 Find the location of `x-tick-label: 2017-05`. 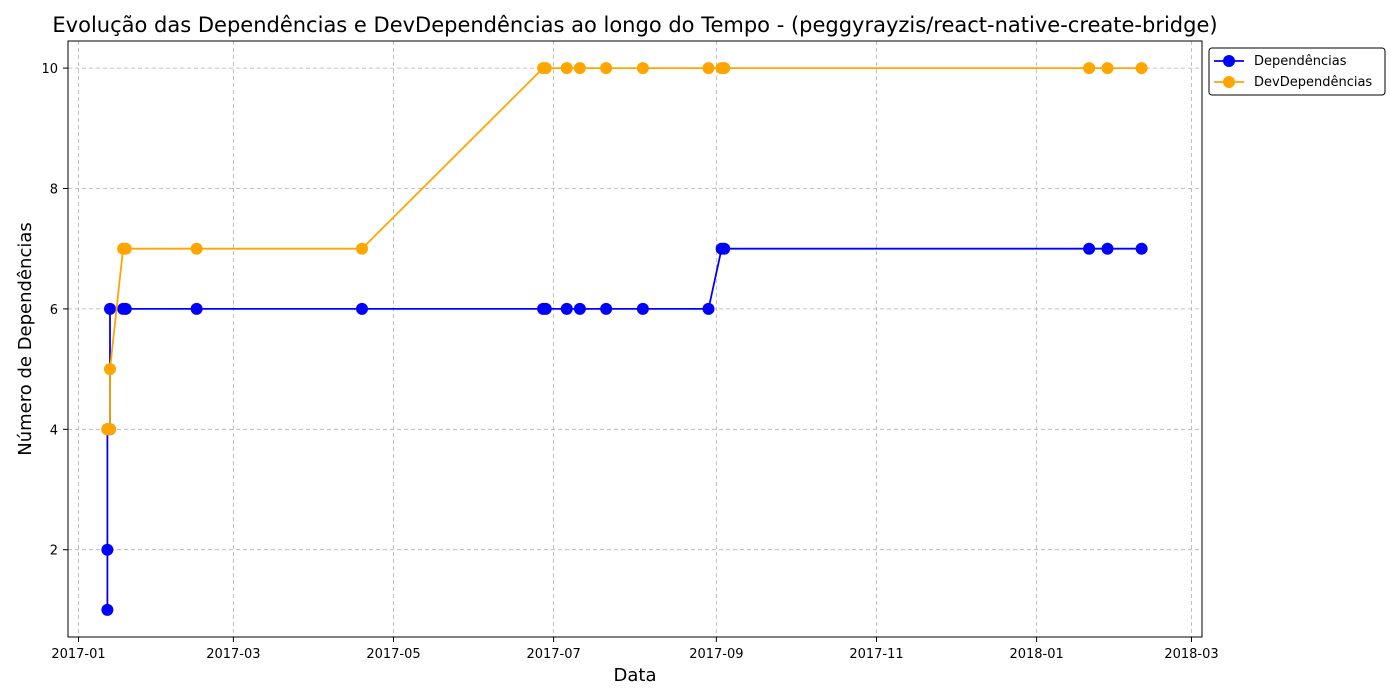

x-tick-label: 2017-05 is located at coordinates (393, 654).